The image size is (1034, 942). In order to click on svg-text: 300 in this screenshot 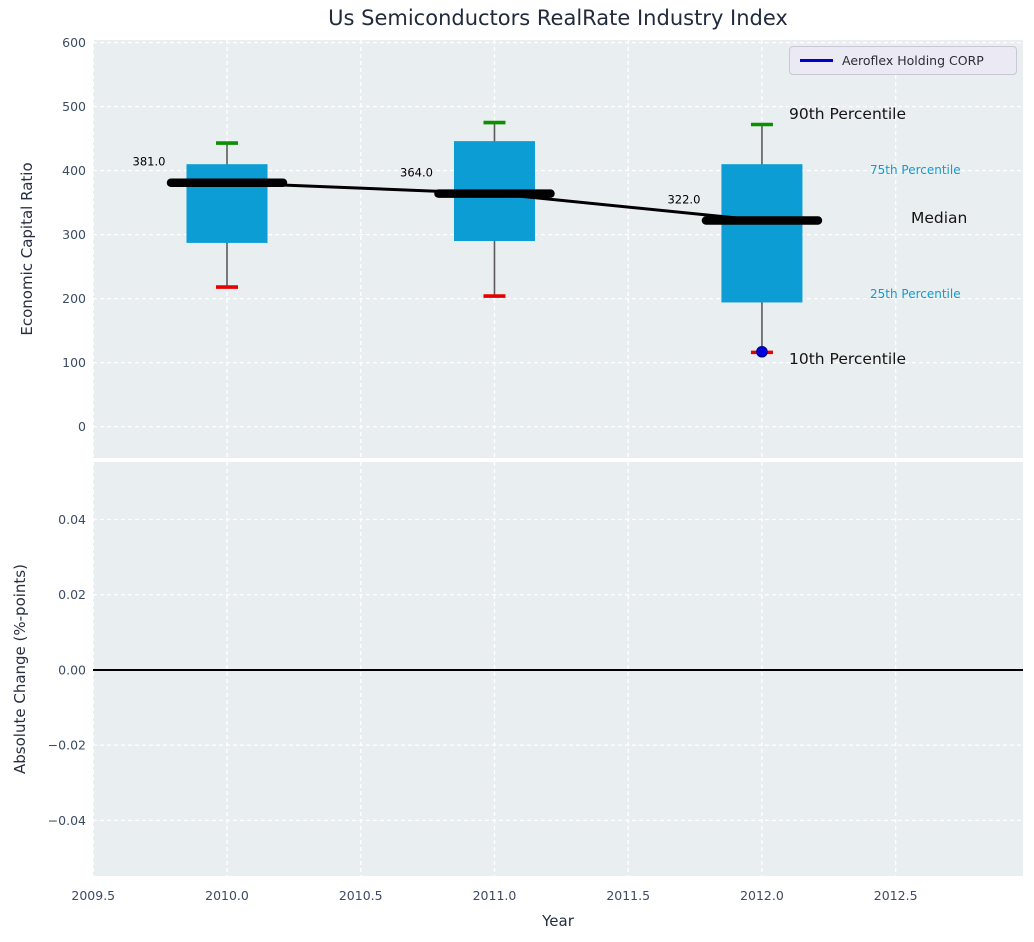, I will do `click(74, 234)`.